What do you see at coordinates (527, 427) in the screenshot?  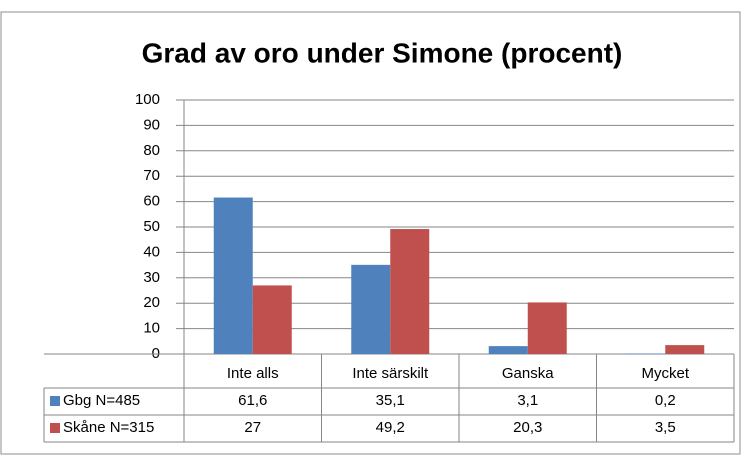 I see `table-value: 20,3` at bounding box center [527, 427].